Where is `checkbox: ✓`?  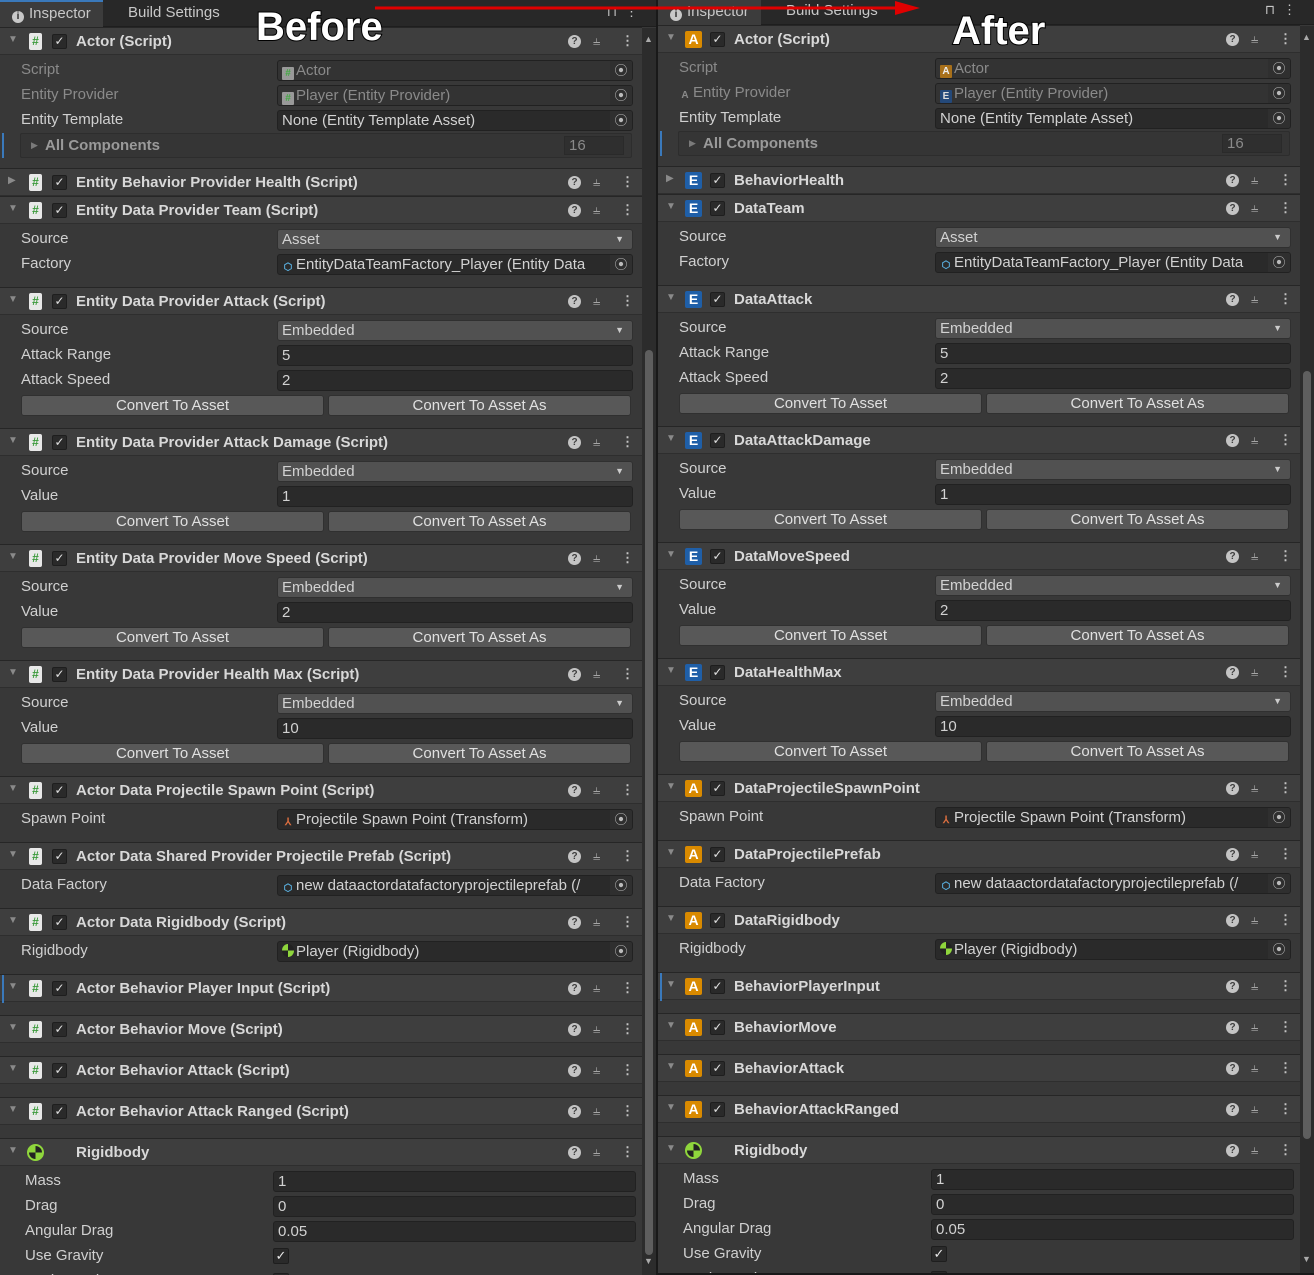
checkbox: ✓ is located at coordinates (939, 1254).